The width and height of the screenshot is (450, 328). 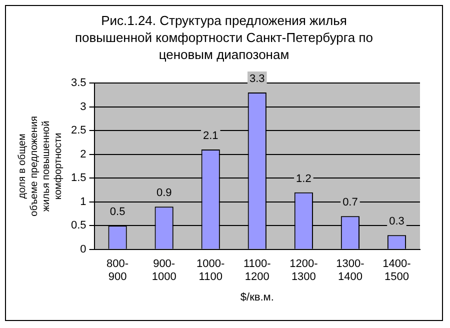 What do you see at coordinates (118, 212) in the screenshot?
I see `data-label: 0.5` at bounding box center [118, 212].